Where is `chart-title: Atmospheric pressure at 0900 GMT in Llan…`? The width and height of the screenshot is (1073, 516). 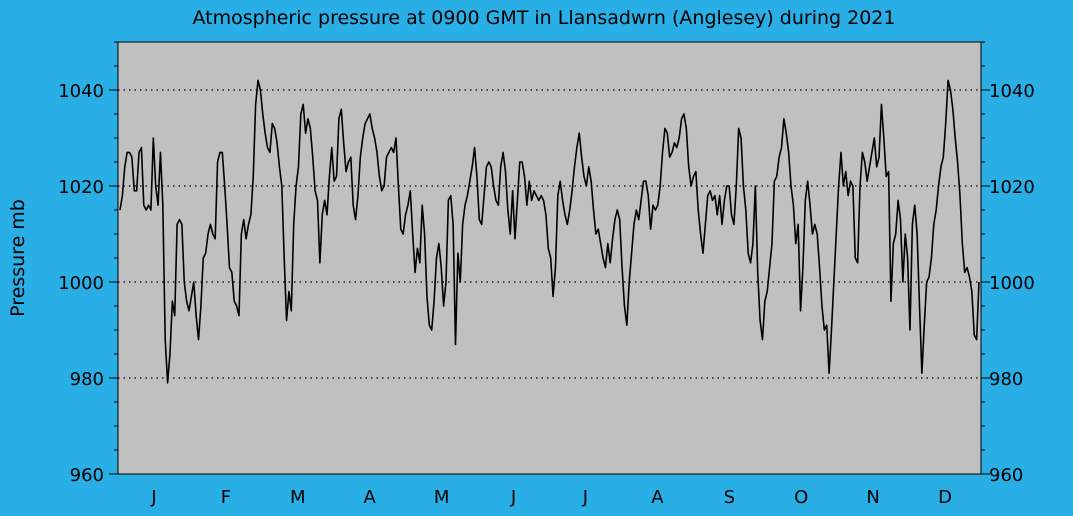 chart-title: Atmospheric pressure at 0900 GMT in Llan… is located at coordinates (544, 18).